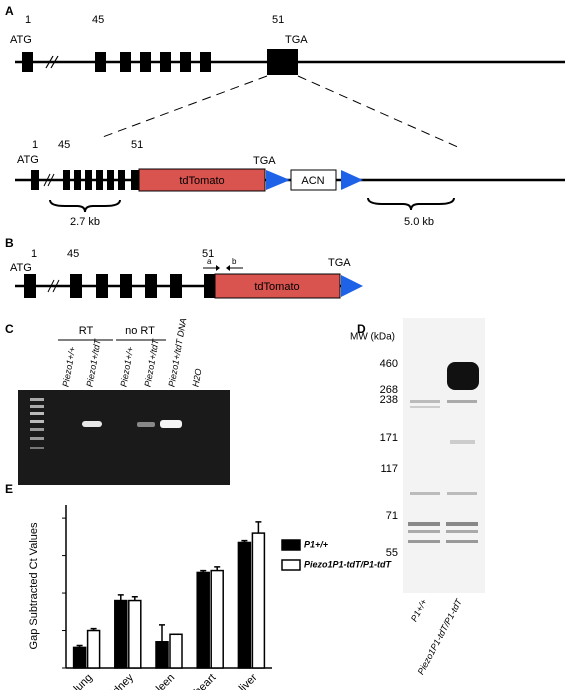  What do you see at coordinates (83, 681) in the screenshot?
I see `x-tick-label: lung` at bounding box center [83, 681].